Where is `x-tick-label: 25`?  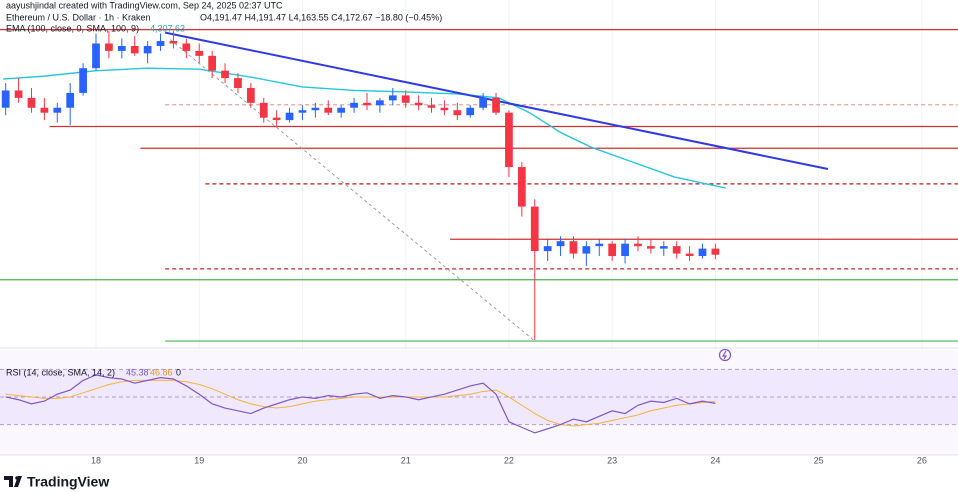
x-tick-label: 25 is located at coordinates (819, 460).